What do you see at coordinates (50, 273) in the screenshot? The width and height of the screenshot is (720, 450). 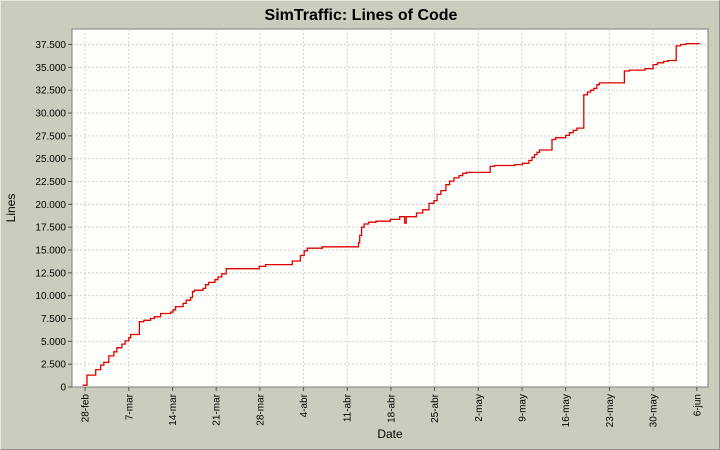 I see `y-tick-label: 12.500` at bounding box center [50, 273].